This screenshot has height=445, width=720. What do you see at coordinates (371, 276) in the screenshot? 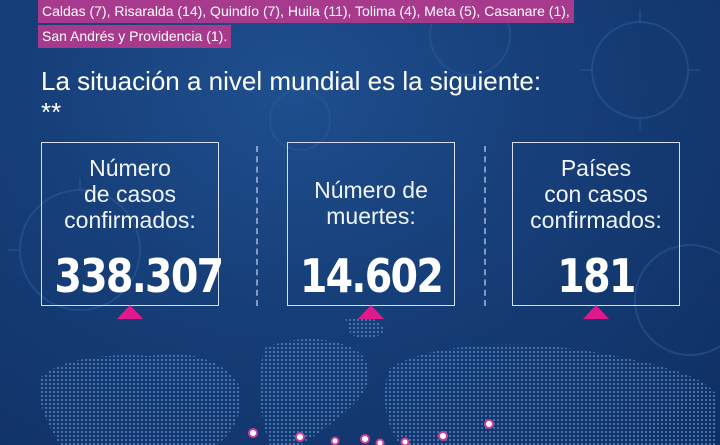
I see `deaths-value: 14.602` at bounding box center [371, 276].